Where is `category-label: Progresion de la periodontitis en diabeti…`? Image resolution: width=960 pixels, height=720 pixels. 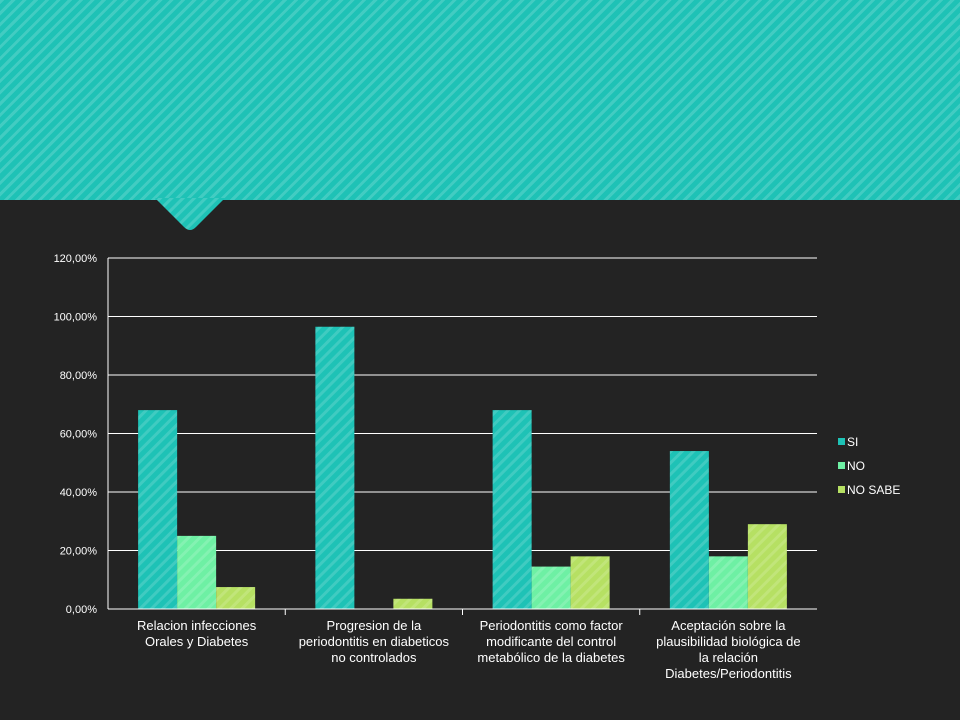
category-label: Progresion de la periodontitis en diabeti… is located at coordinates (374, 641).